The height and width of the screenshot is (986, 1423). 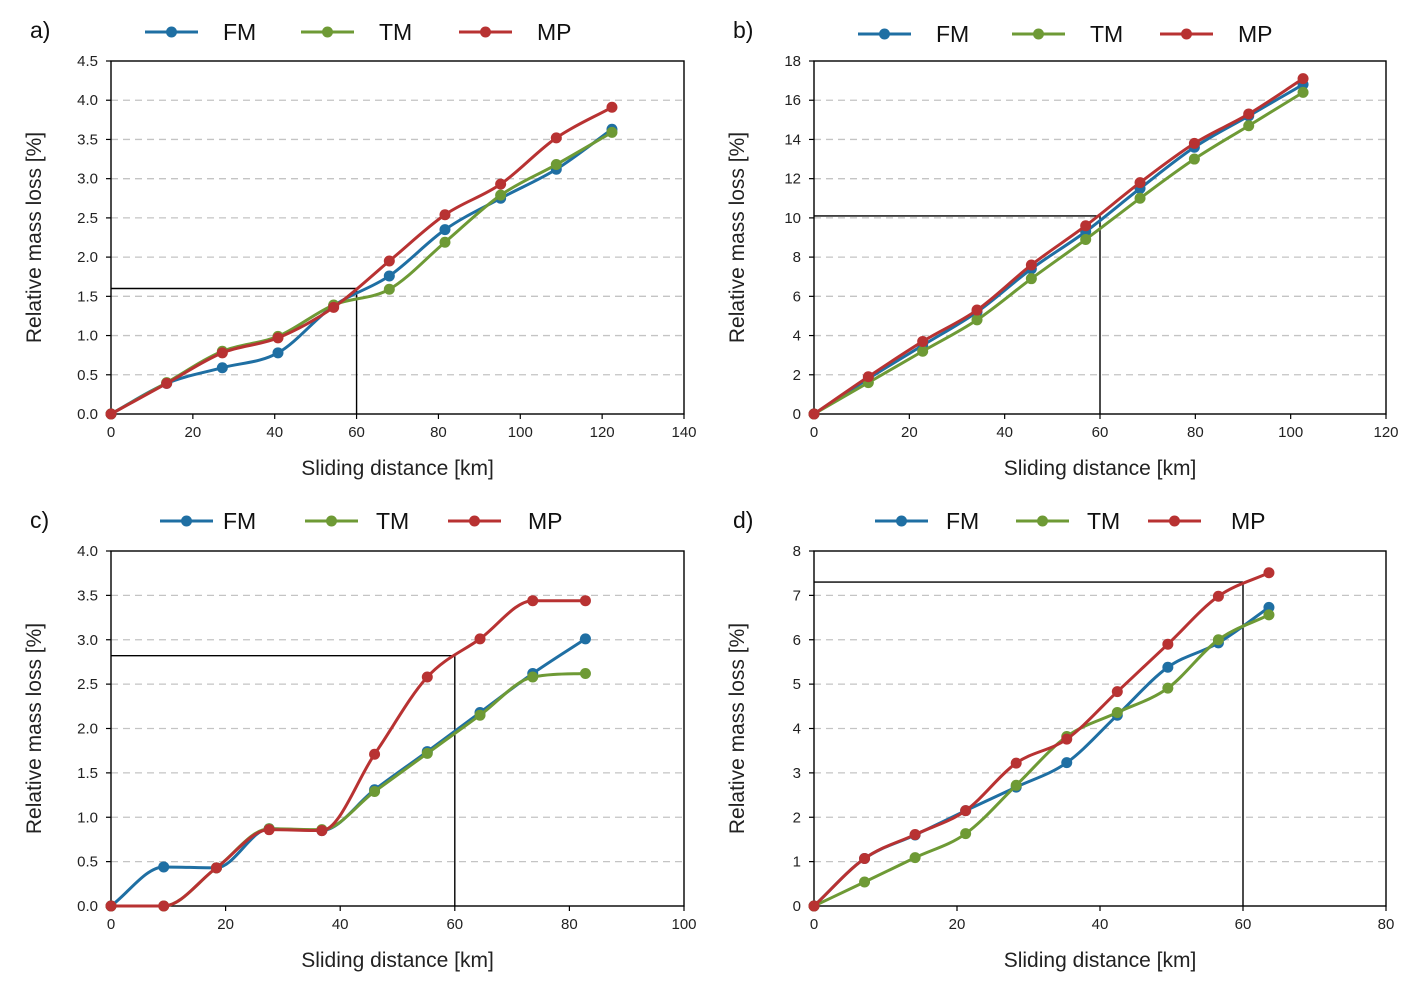 What do you see at coordinates (797, 729) in the screenshot?
I see `y-tick-label: 4` at bounding box center [797, 729].